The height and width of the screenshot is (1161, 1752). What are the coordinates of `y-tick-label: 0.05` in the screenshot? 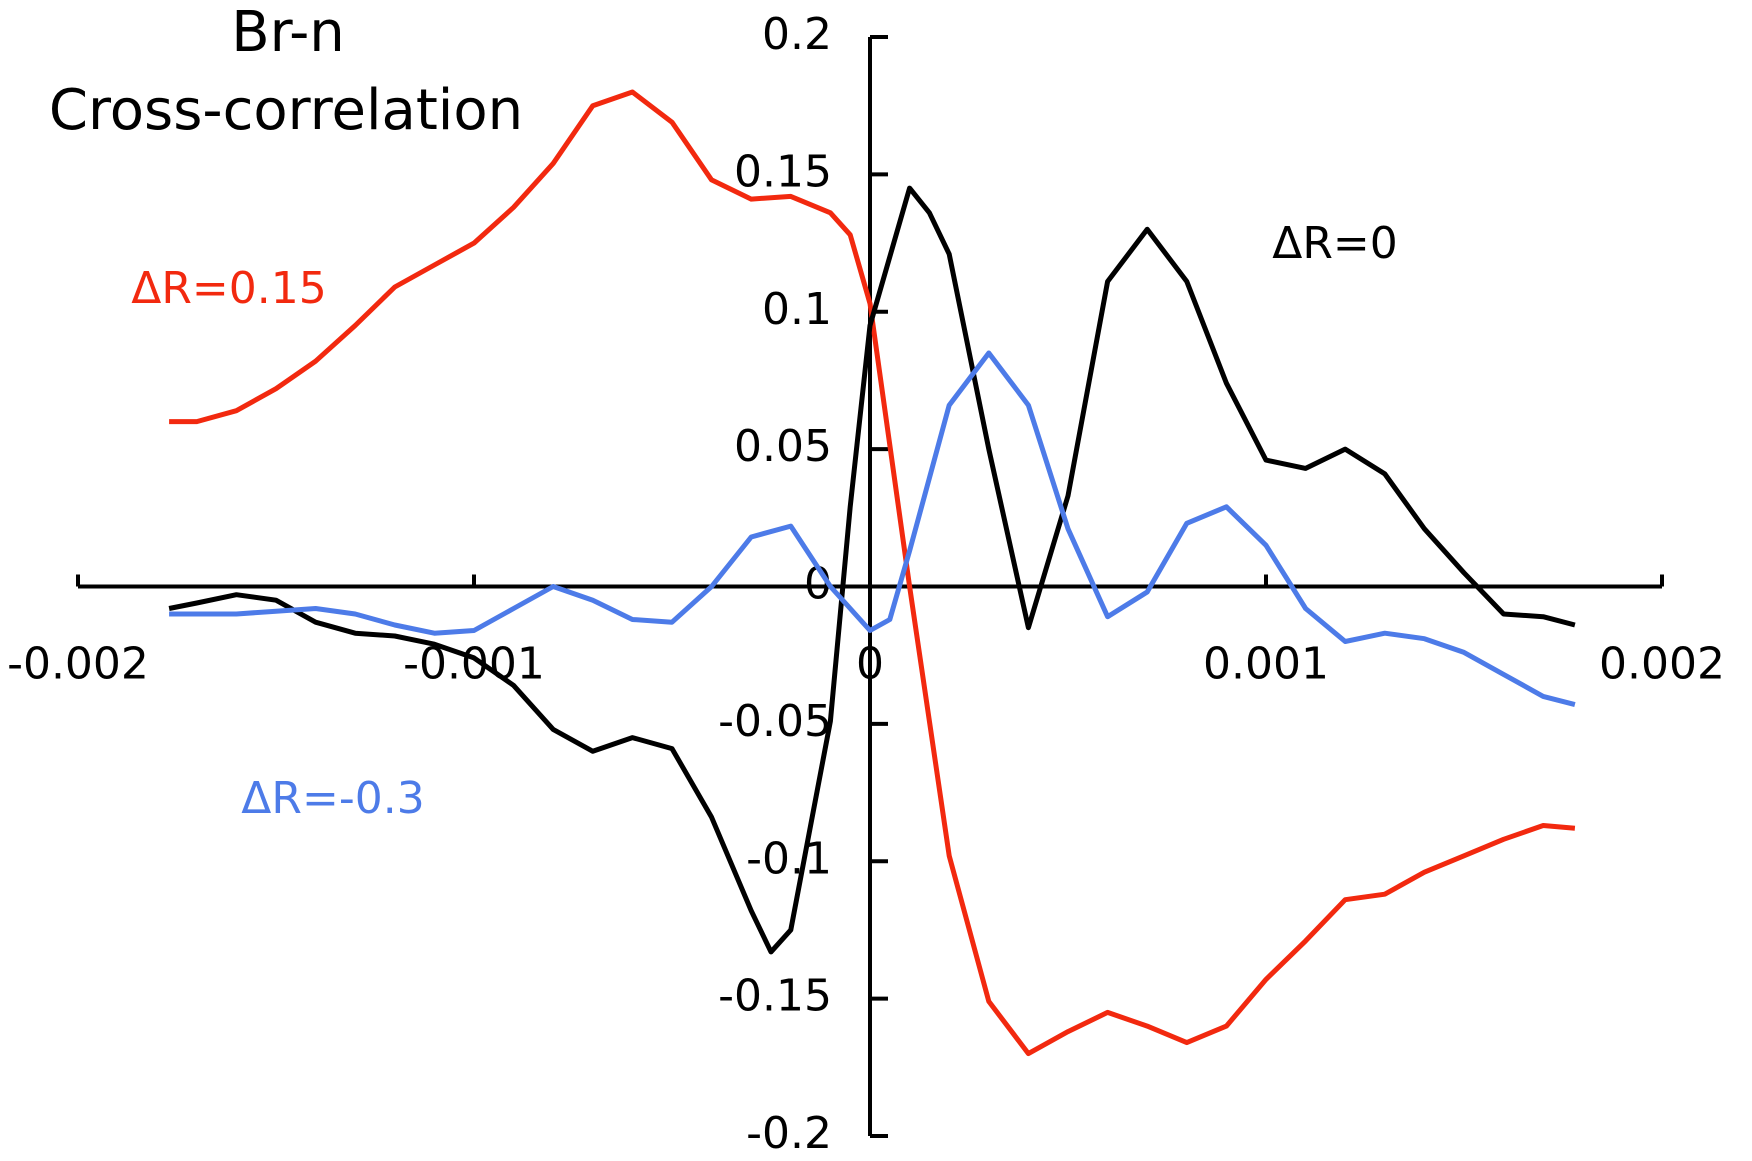 It's located at (783, 446).